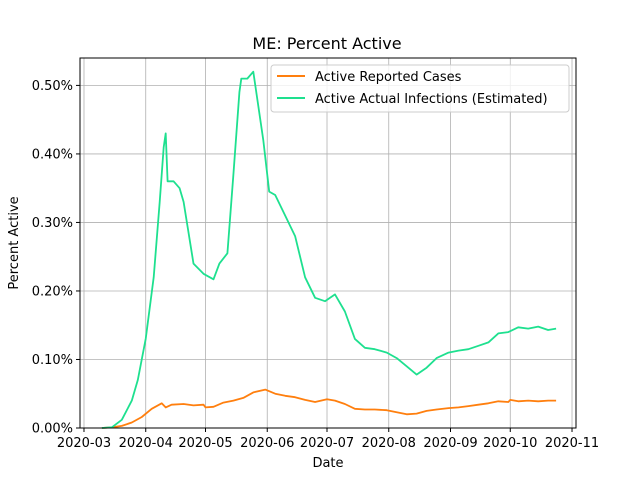 The width and height of the screenshot is (640, 480). I want to click on x-tick-label: 2020-09, so click(450, 443).